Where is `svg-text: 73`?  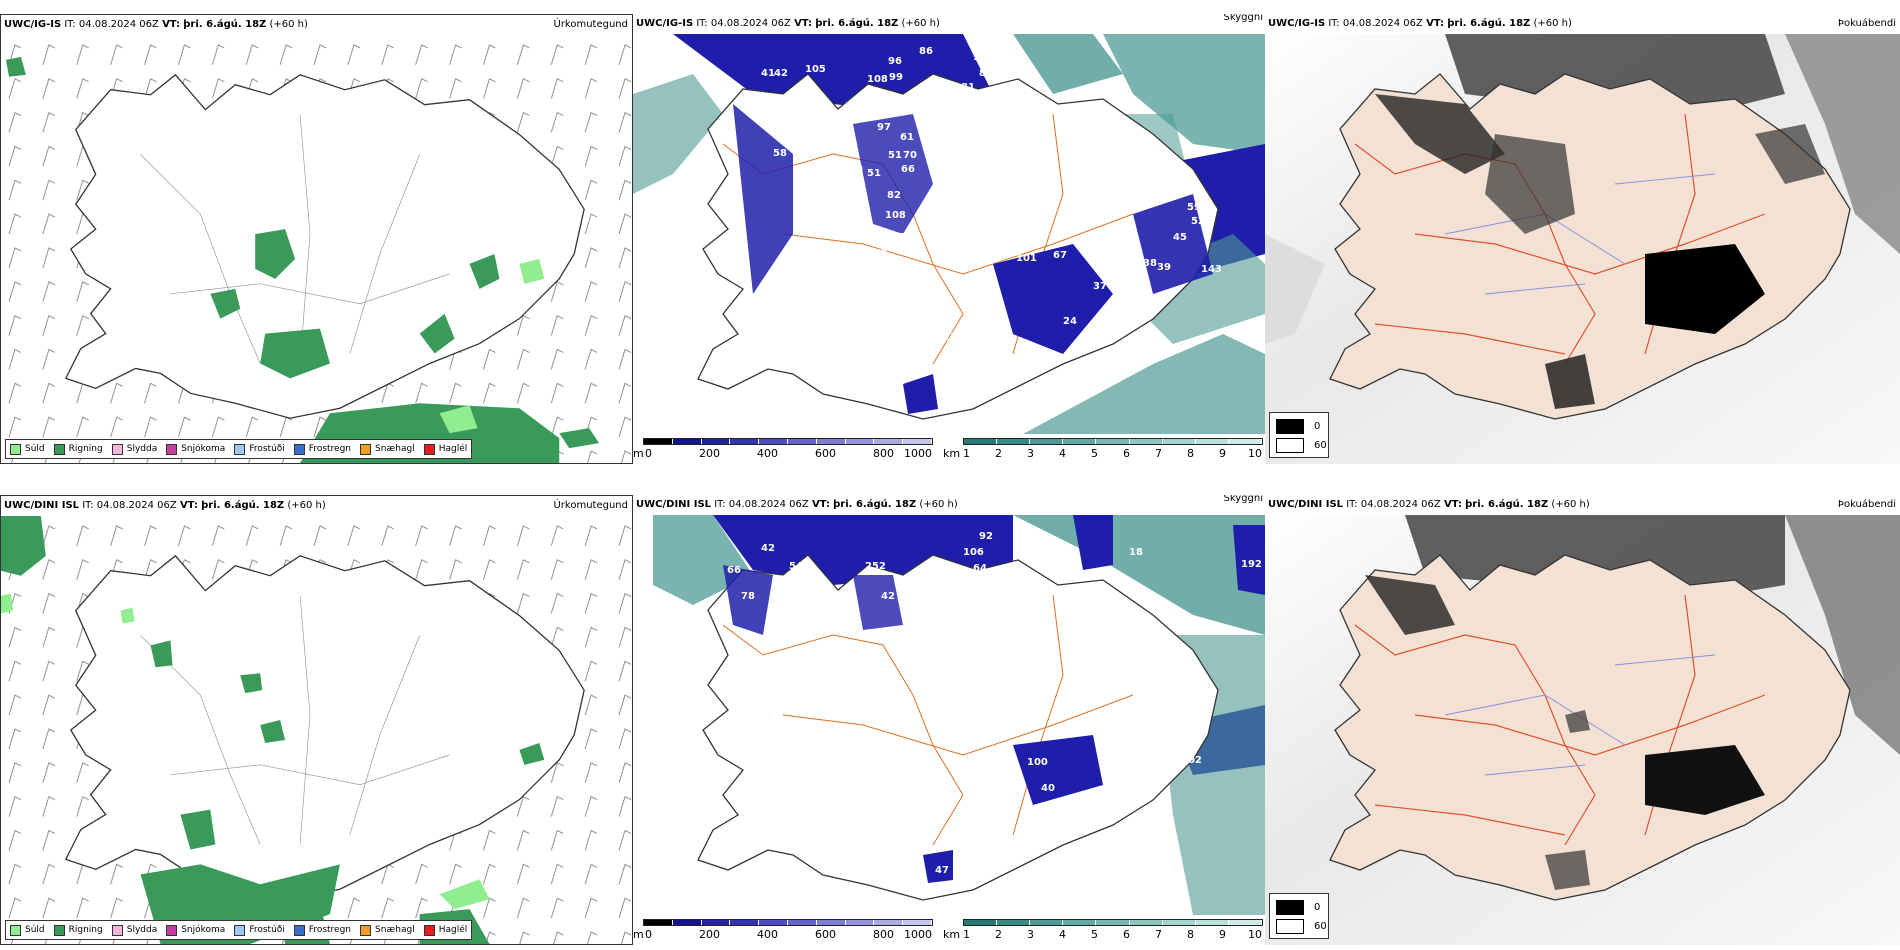
svg-text: 73 is located at coordinates (774, 99).